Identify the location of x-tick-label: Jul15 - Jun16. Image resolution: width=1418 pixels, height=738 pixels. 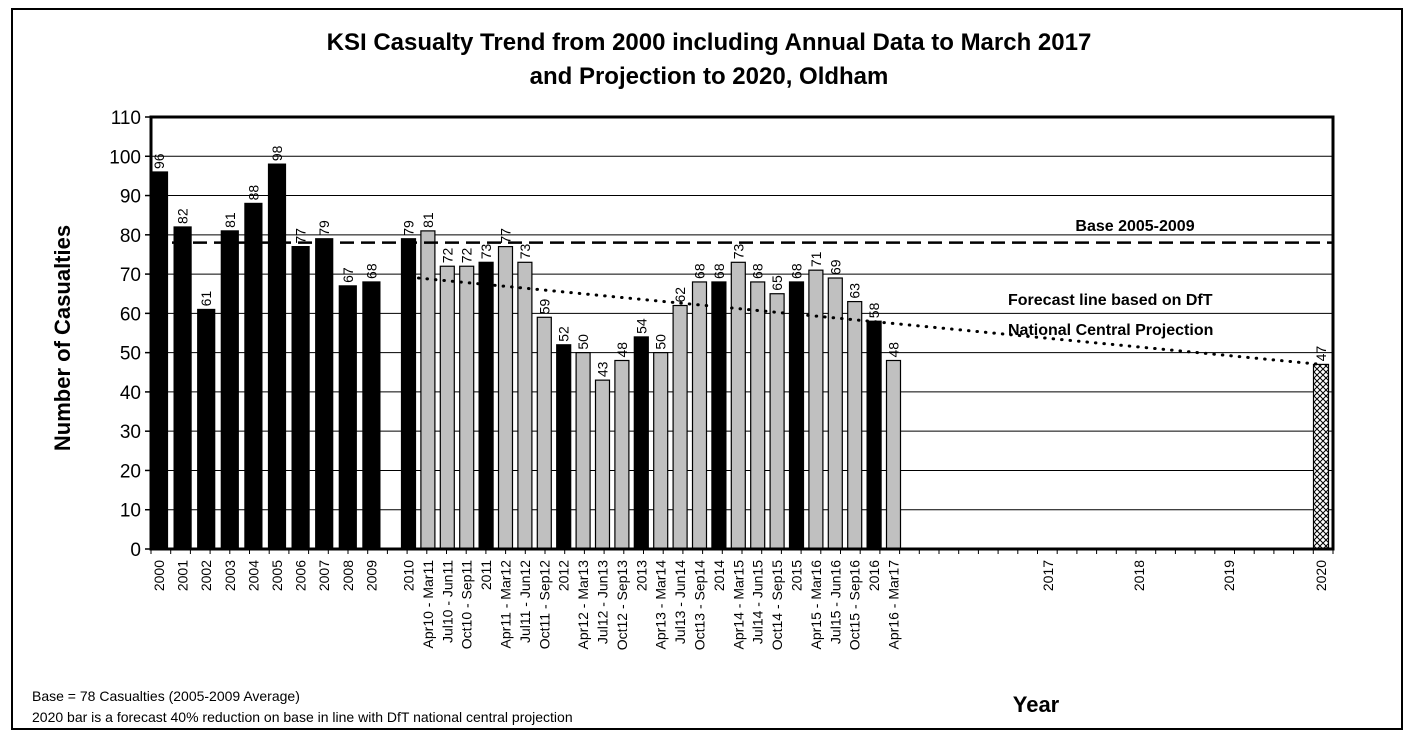
(835, 602).